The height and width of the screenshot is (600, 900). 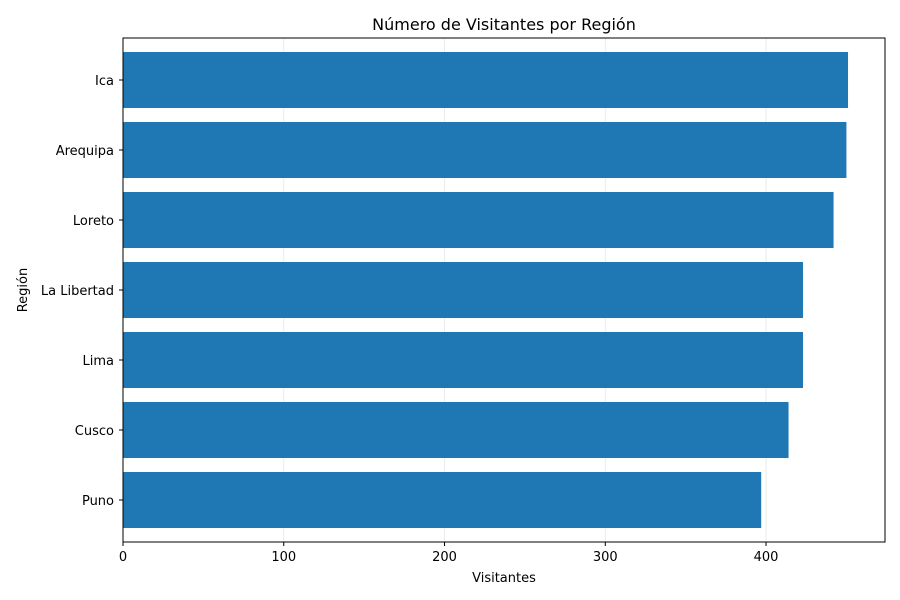 I want to click on y-tick-label: Arequipa, so click(x=85, y=151).